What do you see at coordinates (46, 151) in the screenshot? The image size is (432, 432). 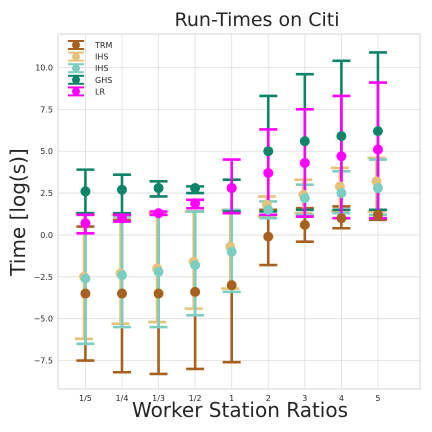 I see `y-tick-label: 5.0` at bounding box center [46, 151].